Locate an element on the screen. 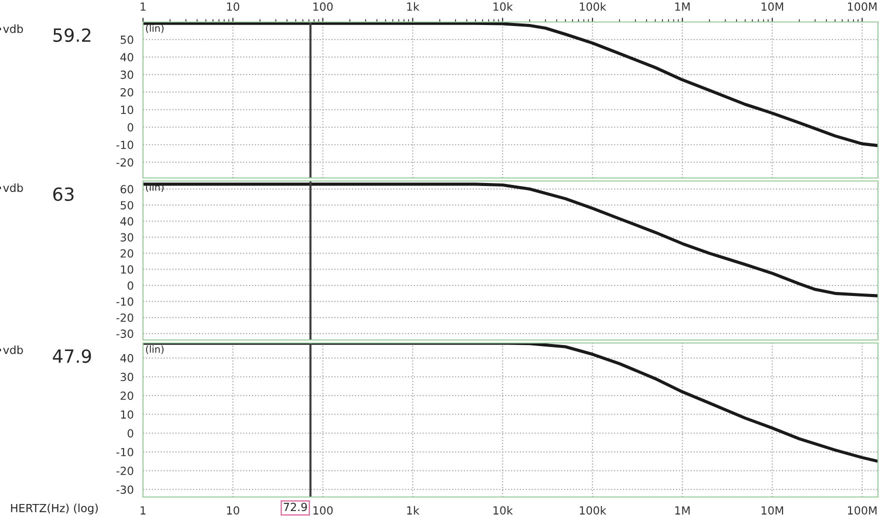  text: 47.9 is located at coordinates (71, 356).